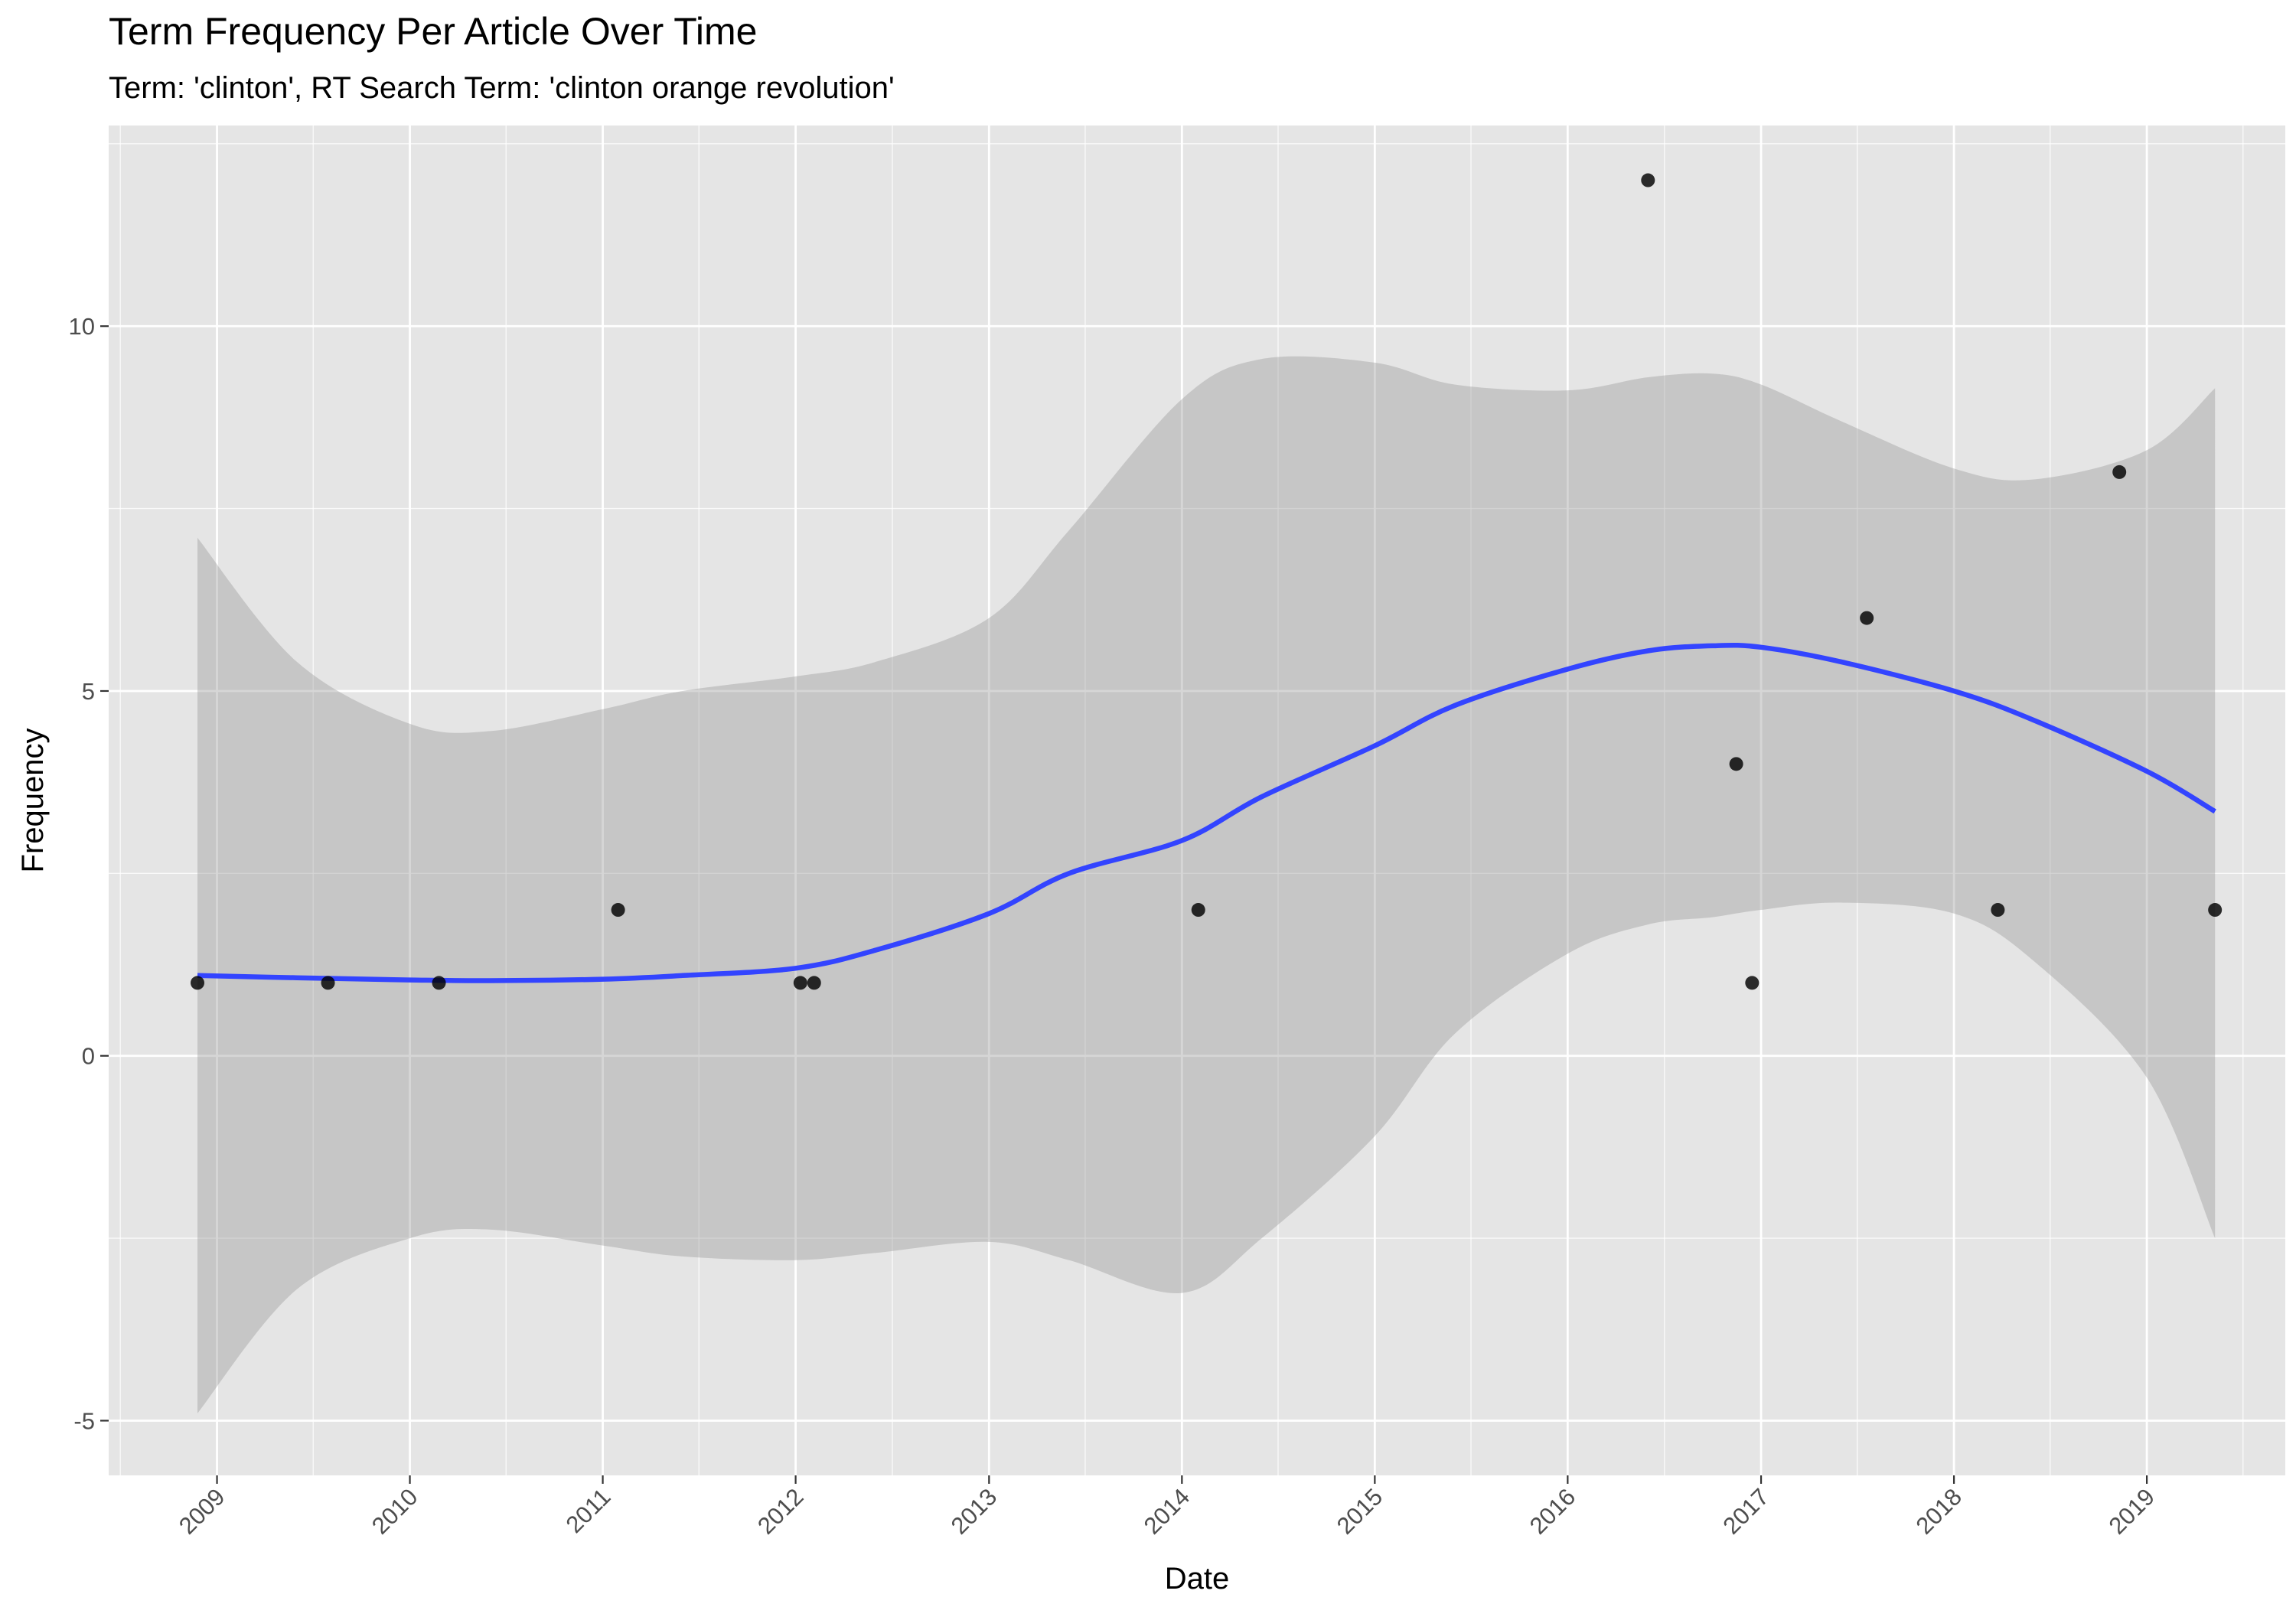 This screenshot has height=1607, width=2296. I want to click on x-tick-label: 2013, so click(974, 1511).